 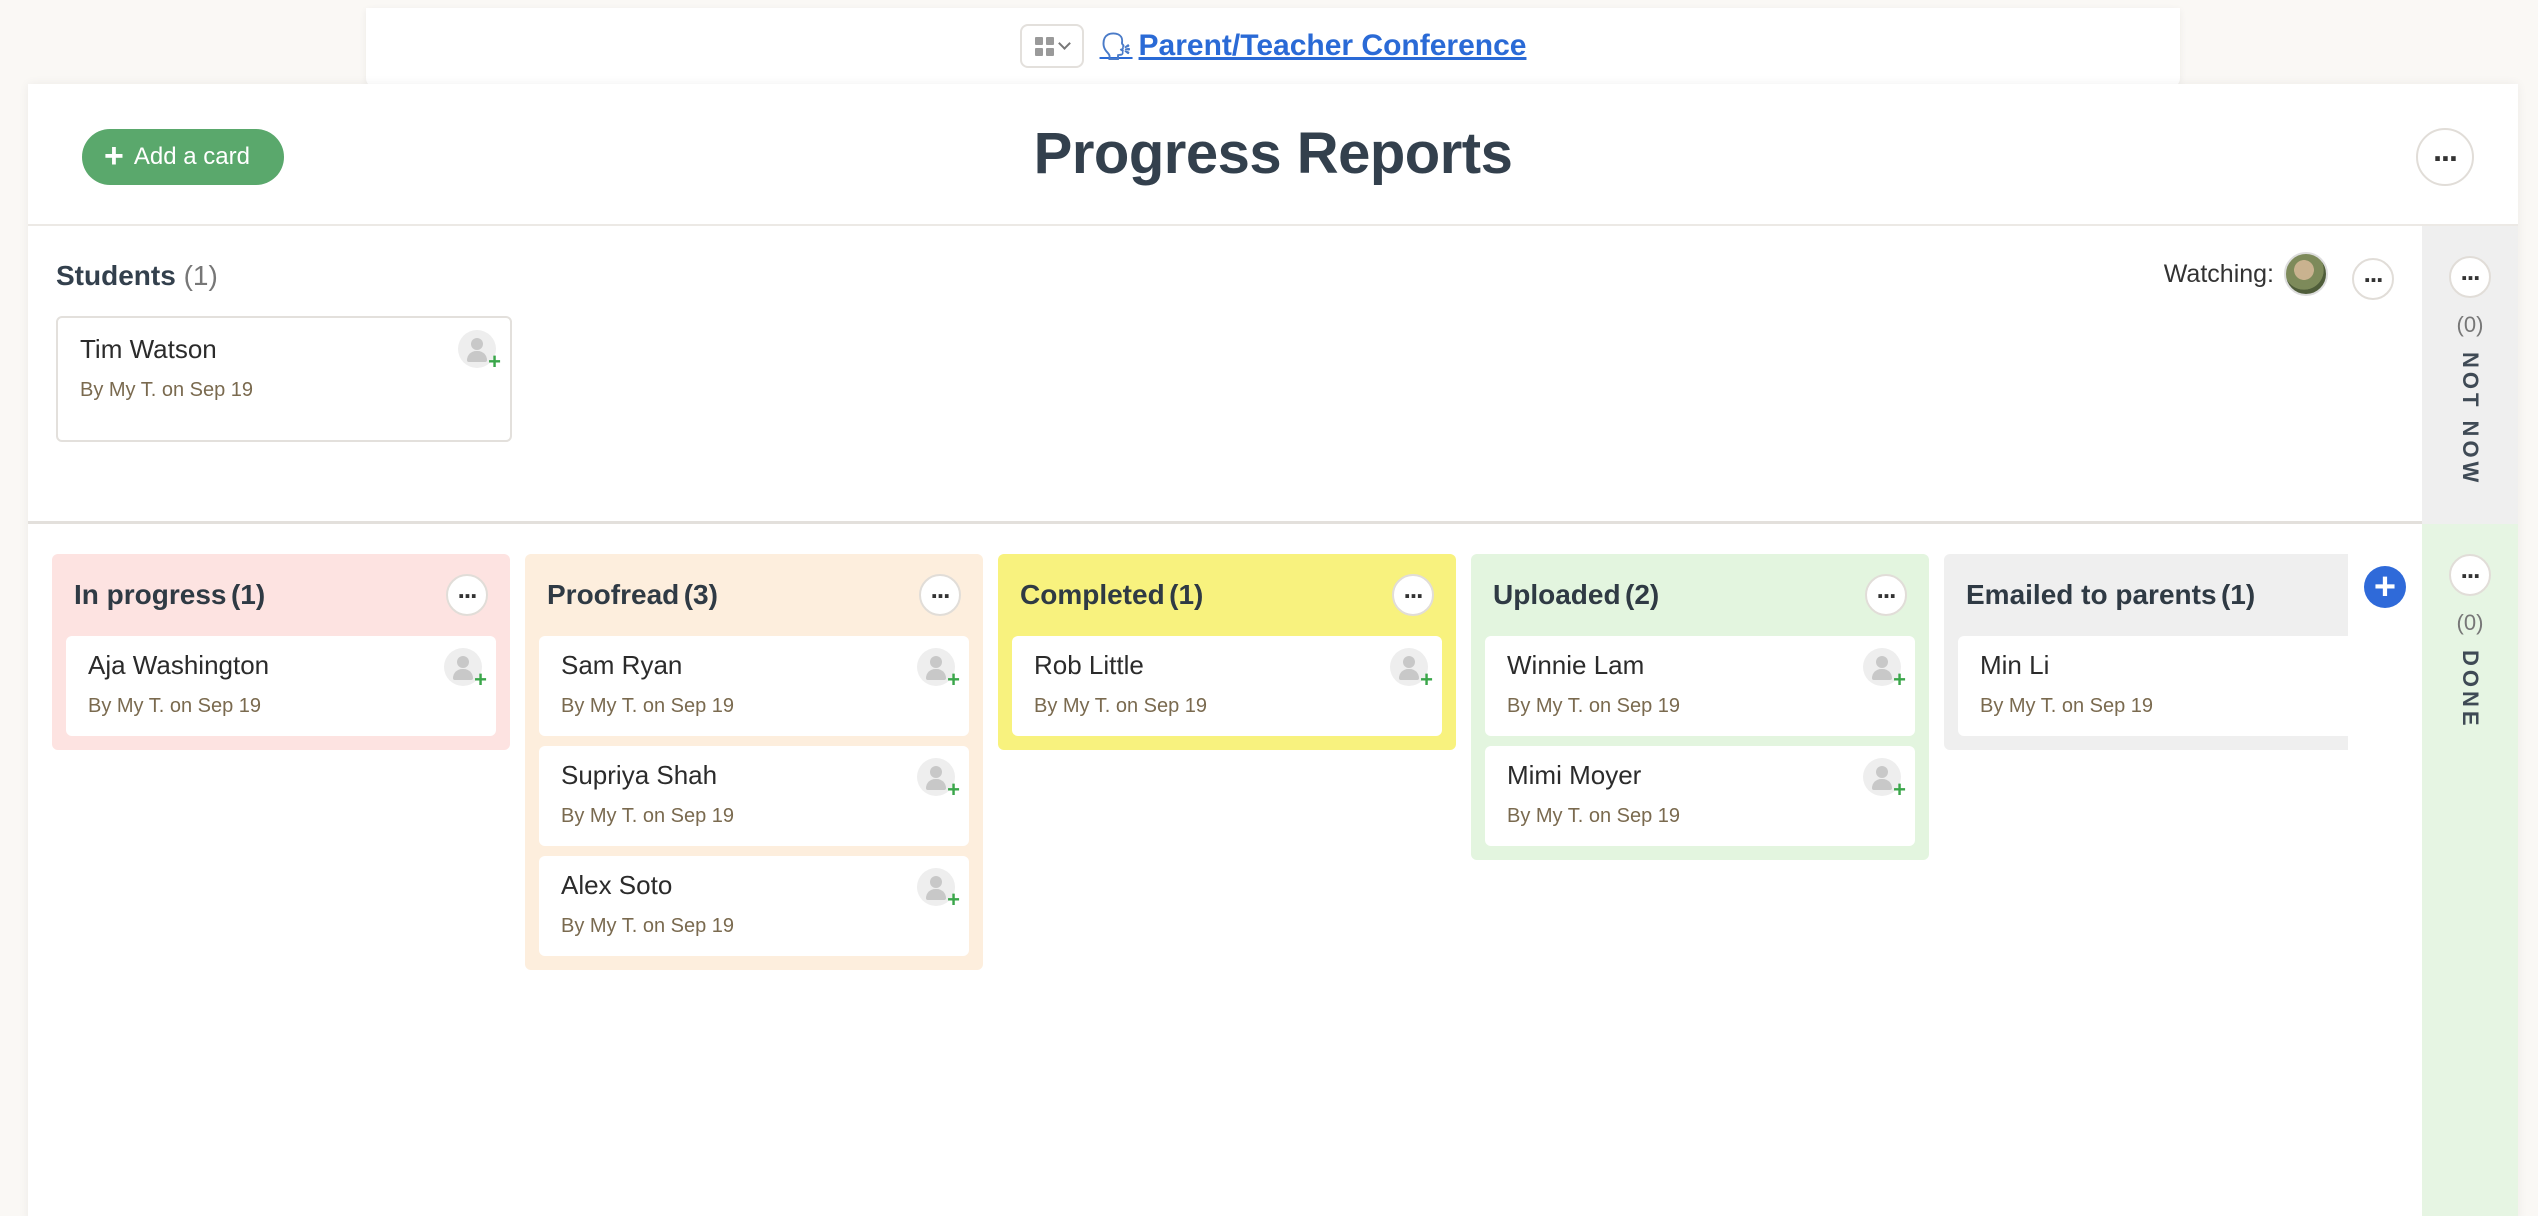 I want to click on triage-title: Students (1), so click(x=137, y=276).